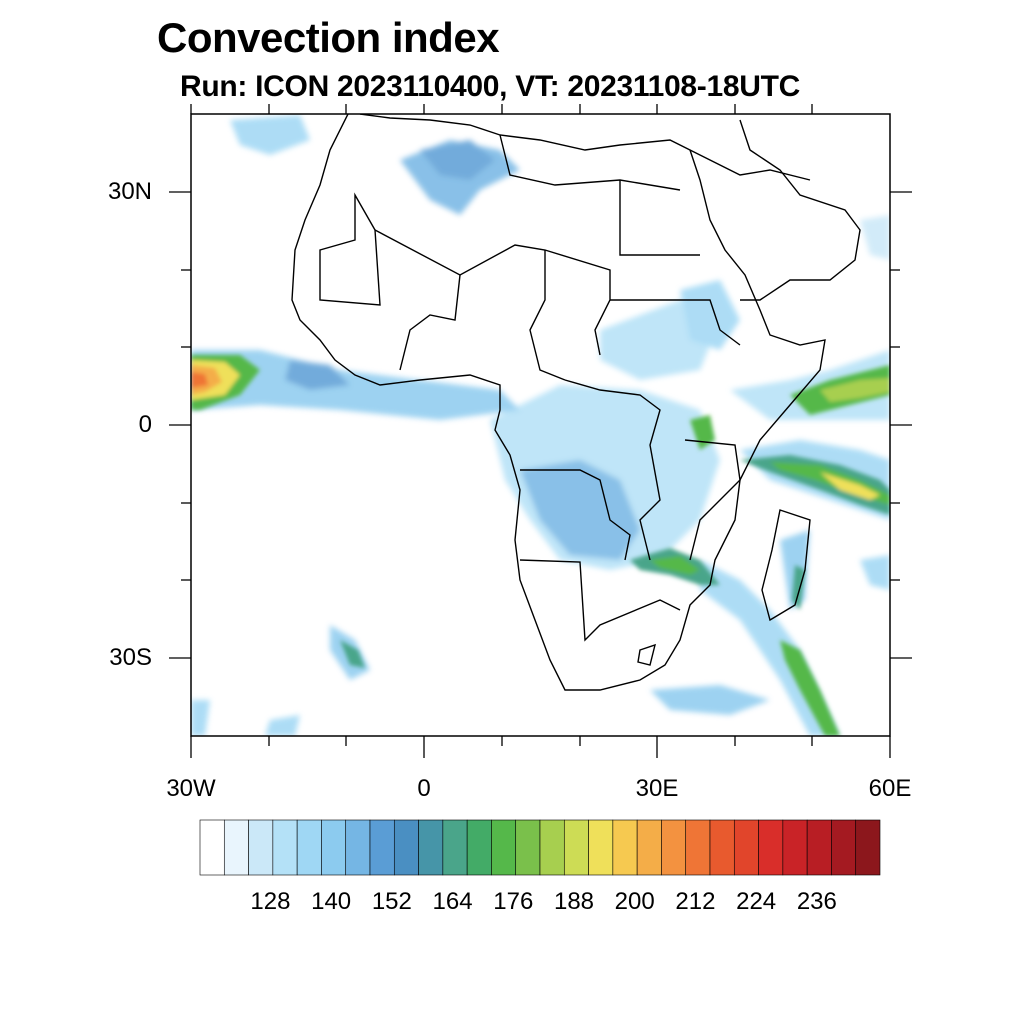 The height and width of the screenshot is (1024, 1024). What do you see at coordinates (574, 901) in the screenshot?
I see `colorbar-tick-label: 188` at bounding box center [574, 901].